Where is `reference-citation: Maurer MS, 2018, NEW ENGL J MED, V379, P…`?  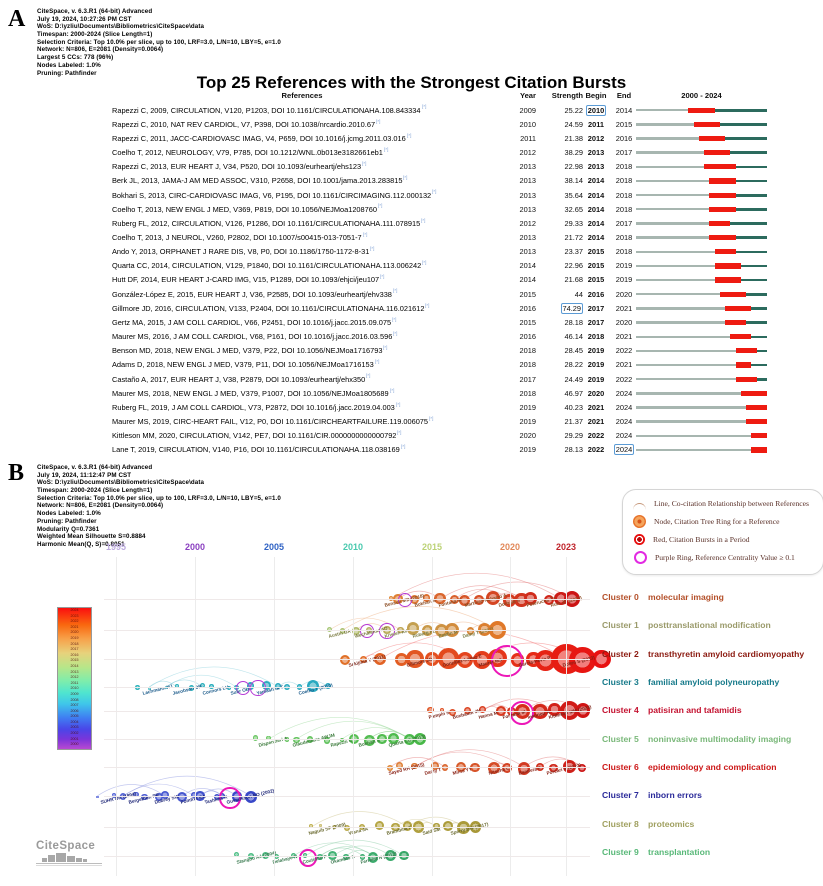 reference-citation: Maurer MS, 2018, NEW ENGL J MED, V379, P… is located at coordinates (250, 393).